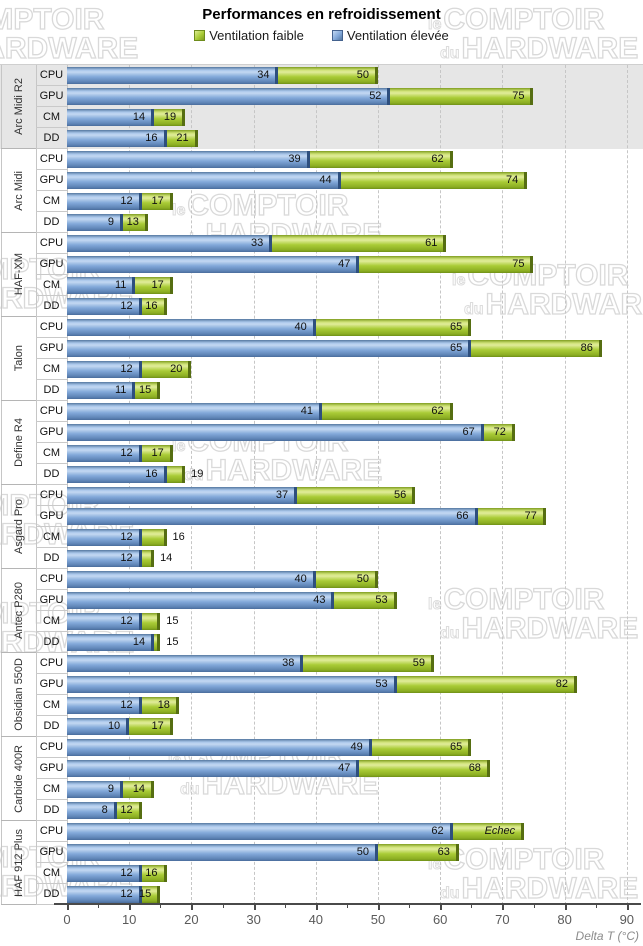 This screenshot has height=946, width=643. What do you see at coordinates (110, 789) in the screenshot?
I see `value-elevee: 9` at bounding box center [110, 789].